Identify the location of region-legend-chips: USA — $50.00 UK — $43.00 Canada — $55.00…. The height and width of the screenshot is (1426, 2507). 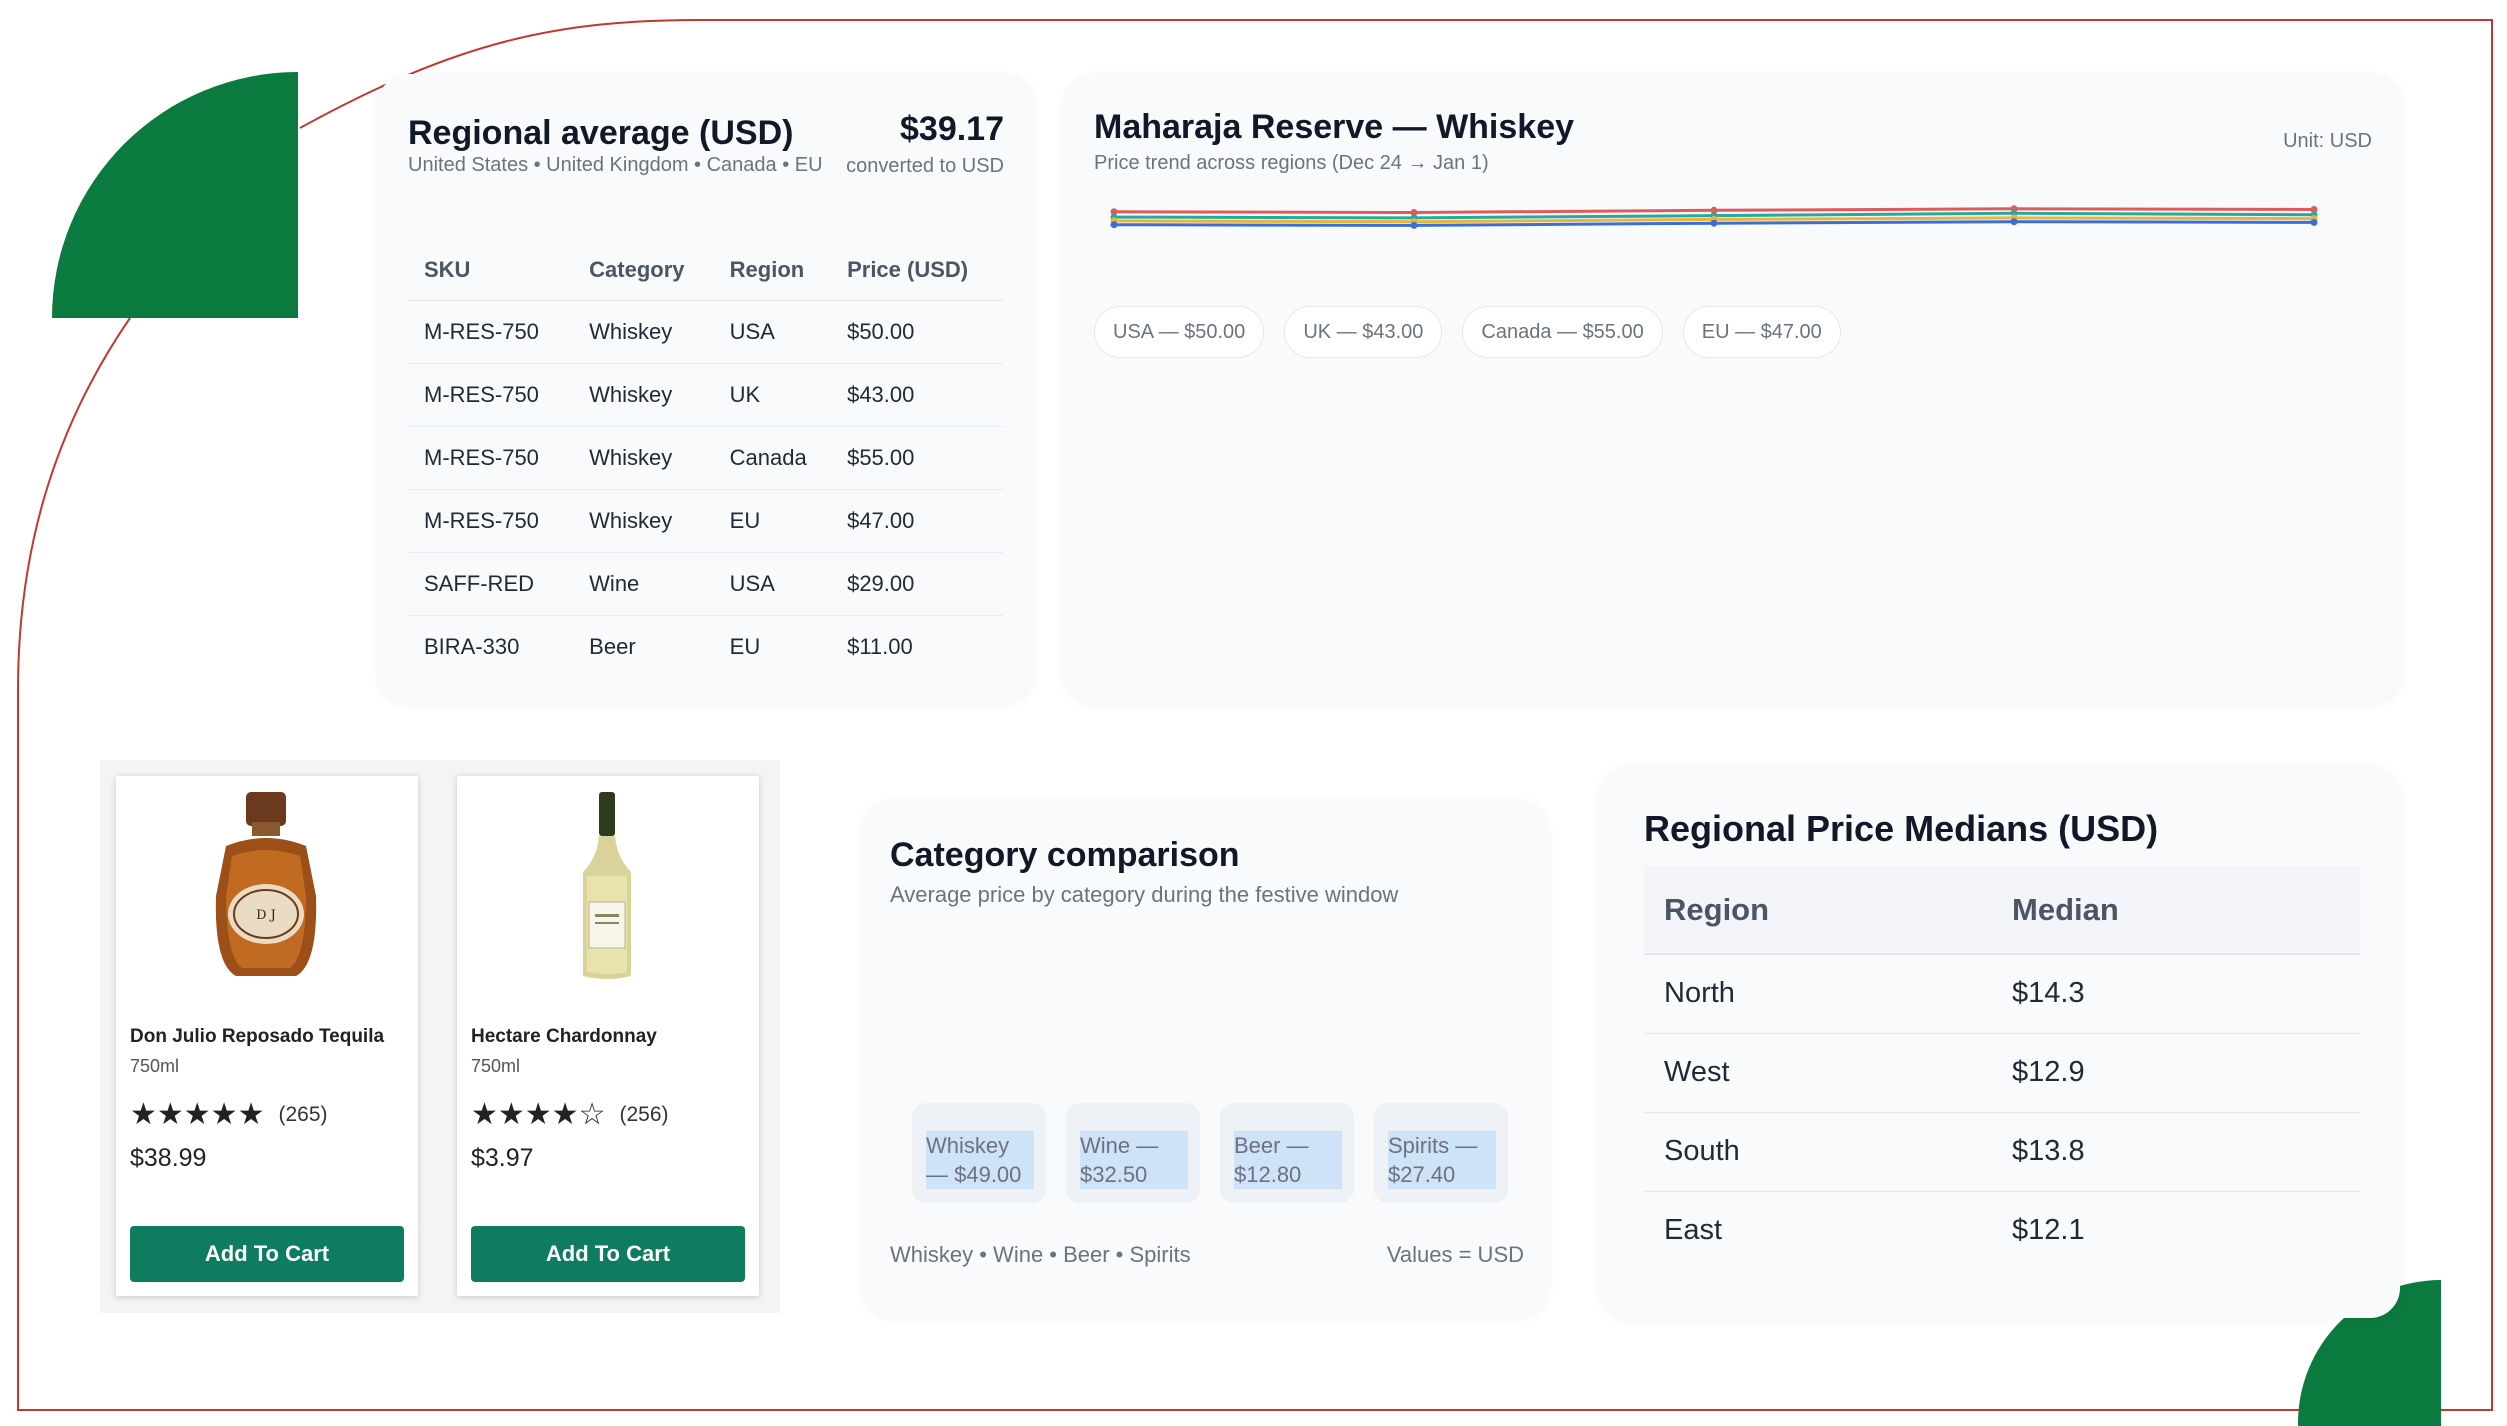
(1467, 332).